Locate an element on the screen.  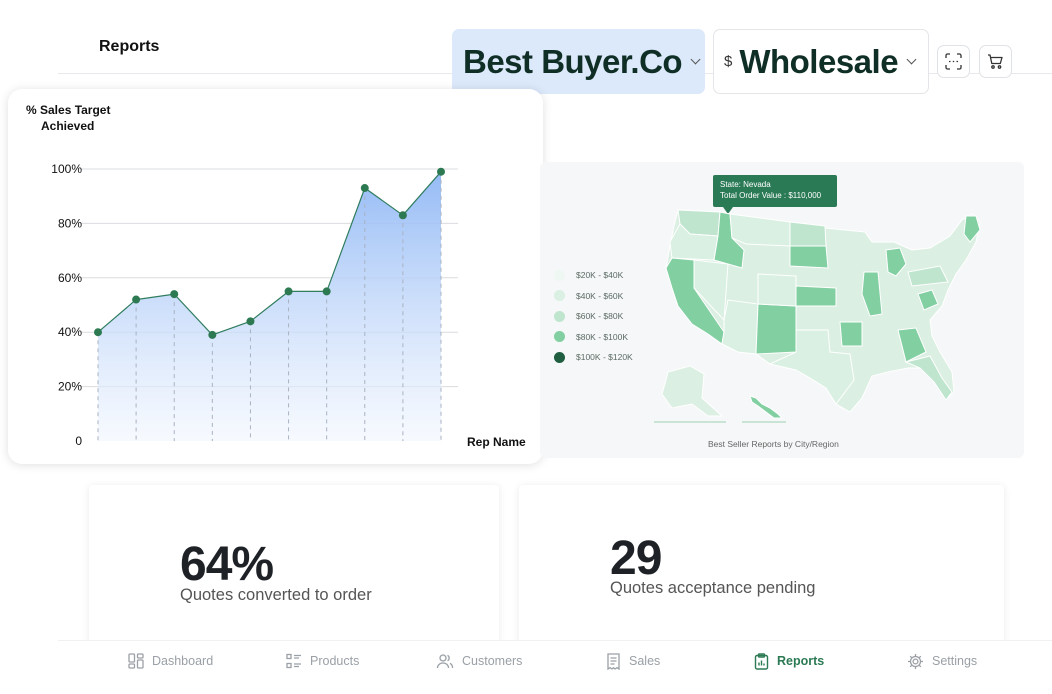
nav-item-products: Products is located at coordinates (322, 661).